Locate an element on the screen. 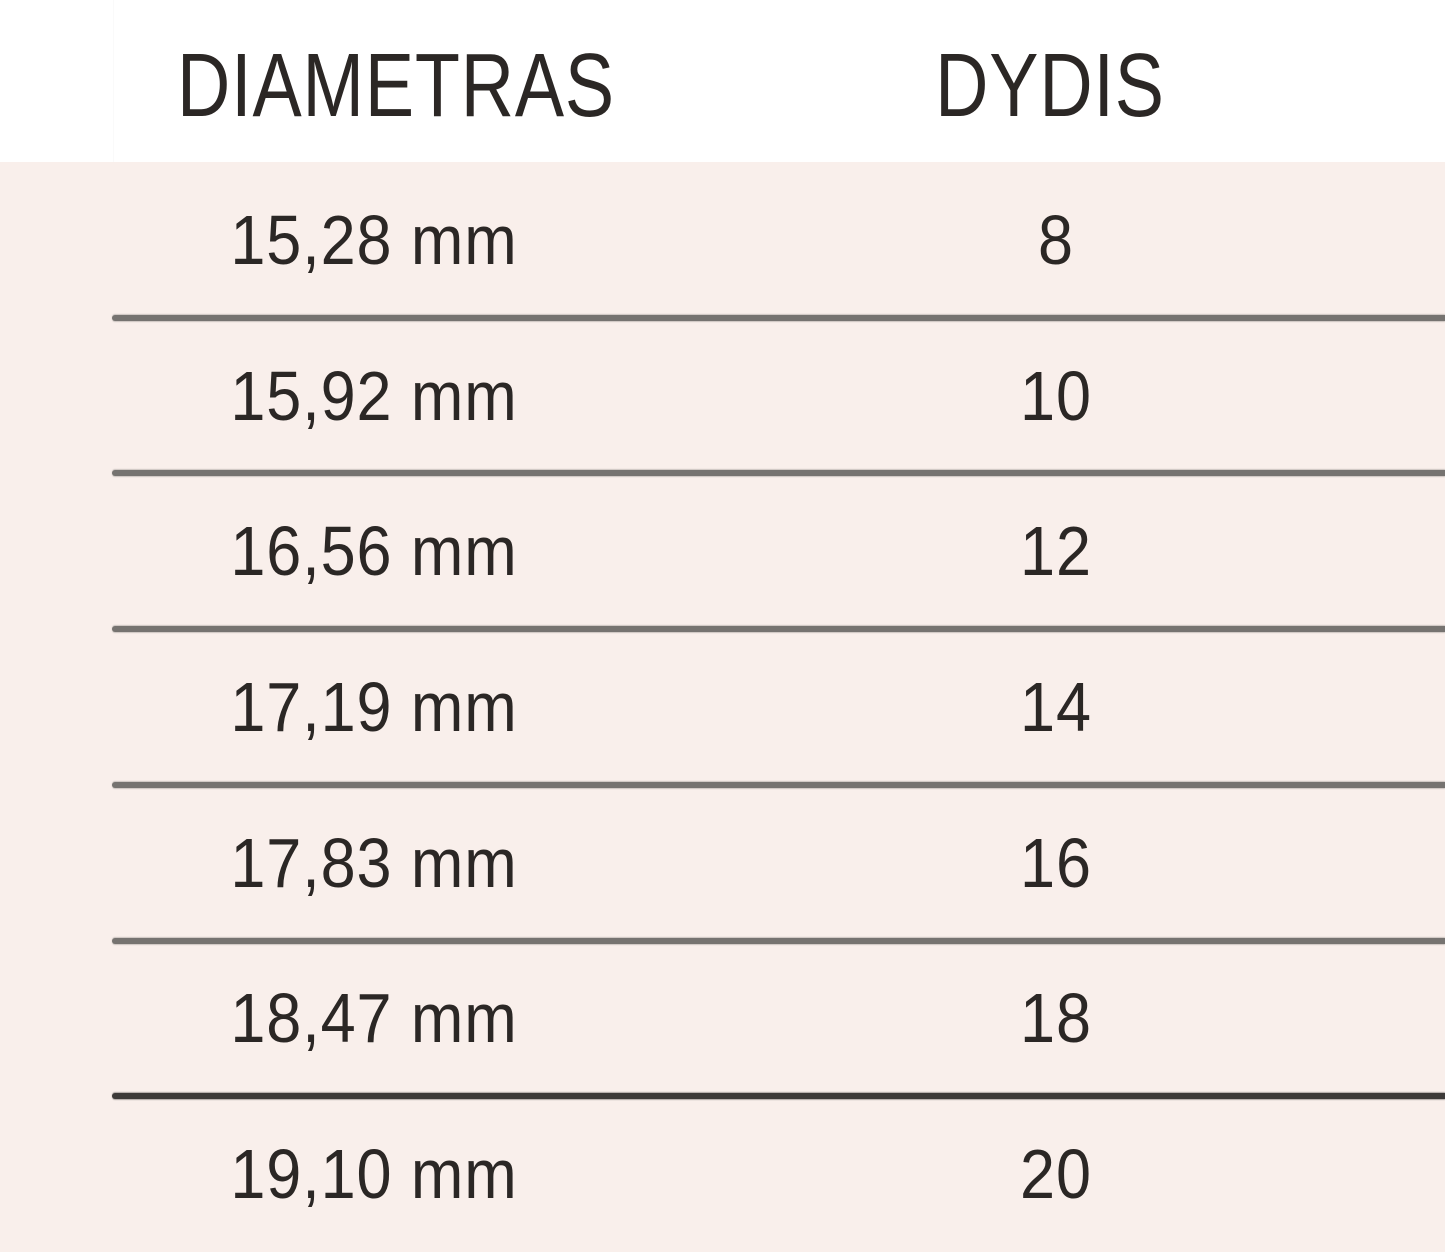  size-value: 18 is located at coordinates (1056, 1018).